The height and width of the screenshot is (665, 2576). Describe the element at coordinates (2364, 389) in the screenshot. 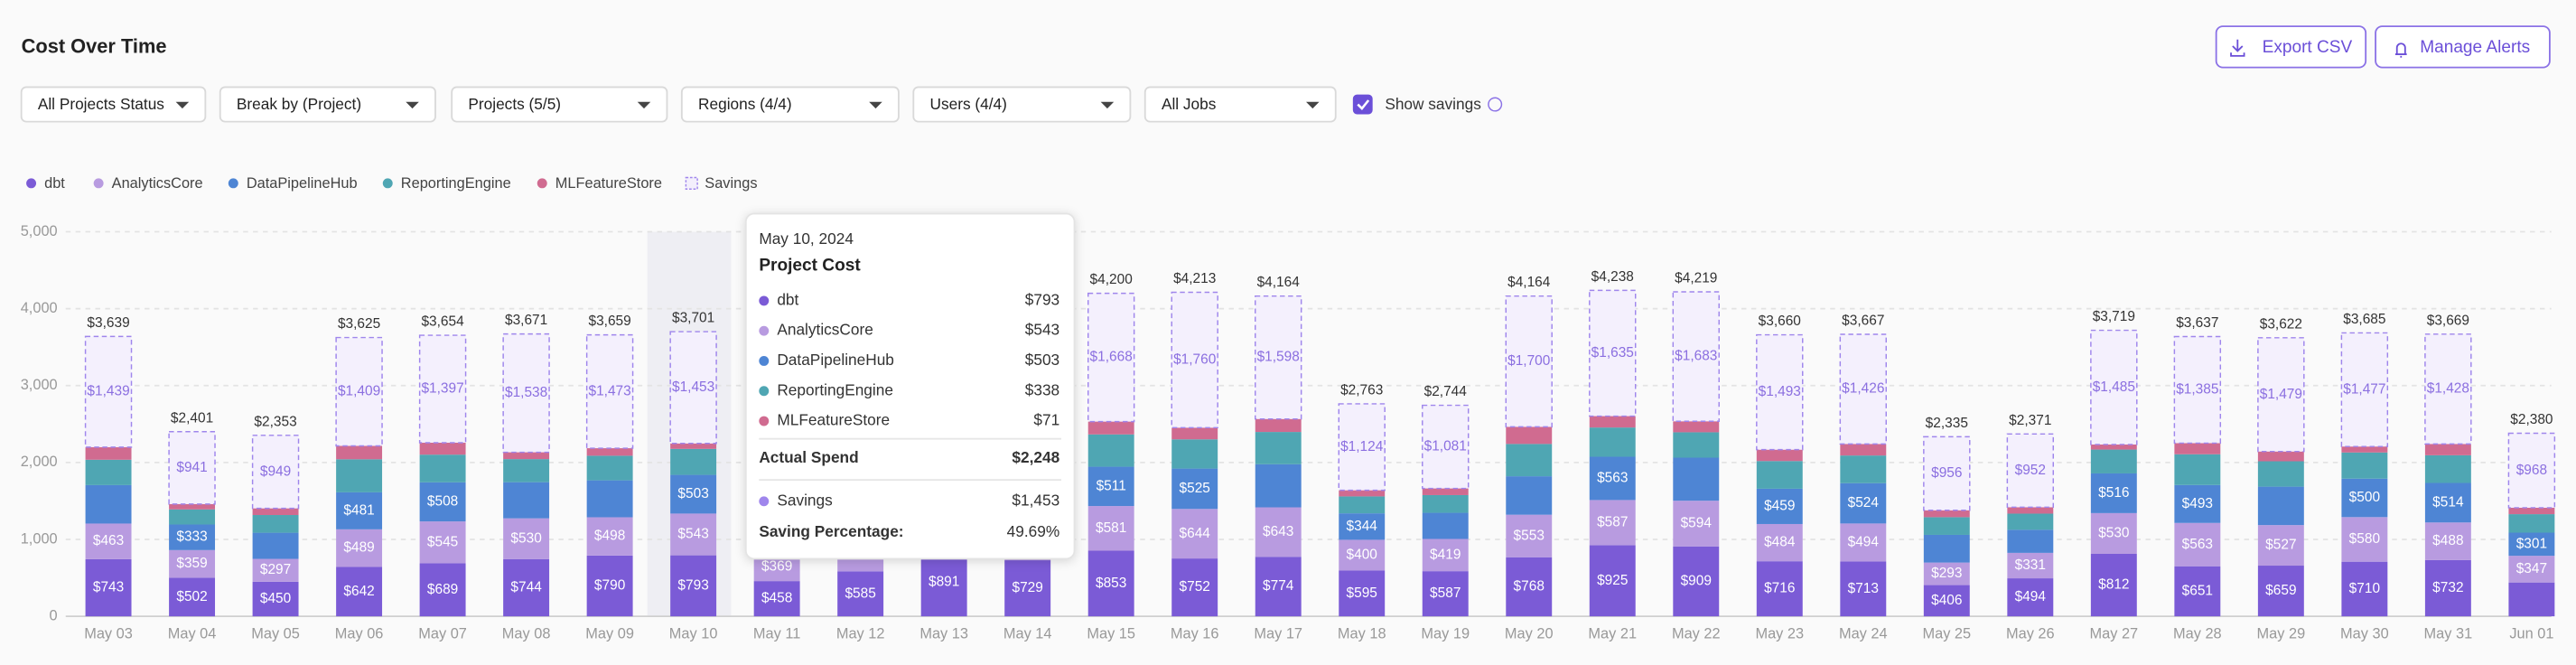

I see `segment-label: $1,477` at that location.